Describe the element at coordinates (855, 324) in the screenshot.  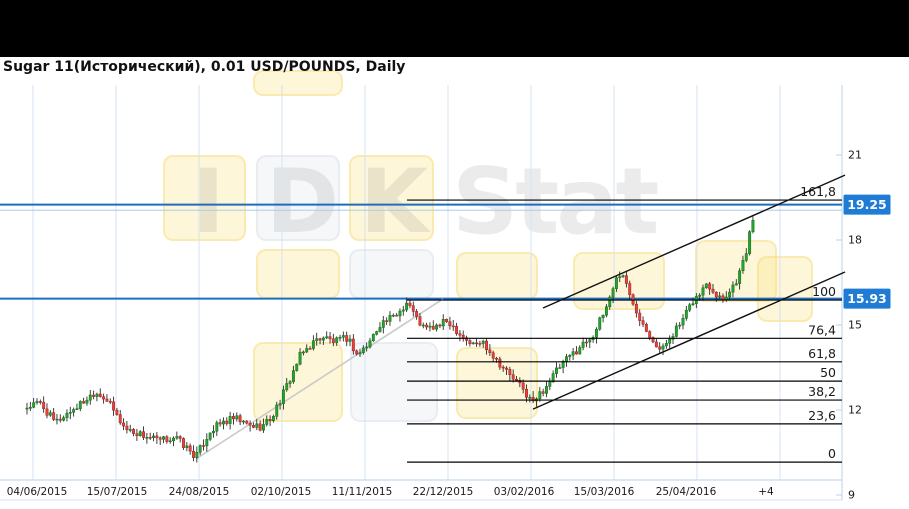
I see `y-axis-label: 15` at that location.